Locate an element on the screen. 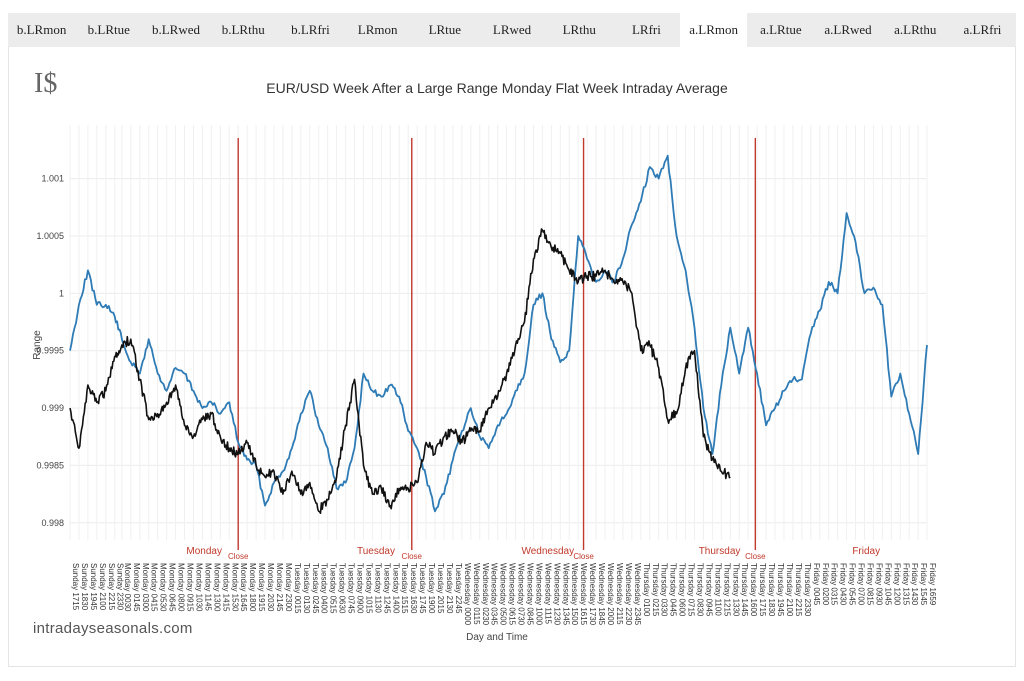 Image resolution: width=1024 pixels, height=681 pixels. tab-b-lrfri: b.LRfri is located at coordinates (310, 29).